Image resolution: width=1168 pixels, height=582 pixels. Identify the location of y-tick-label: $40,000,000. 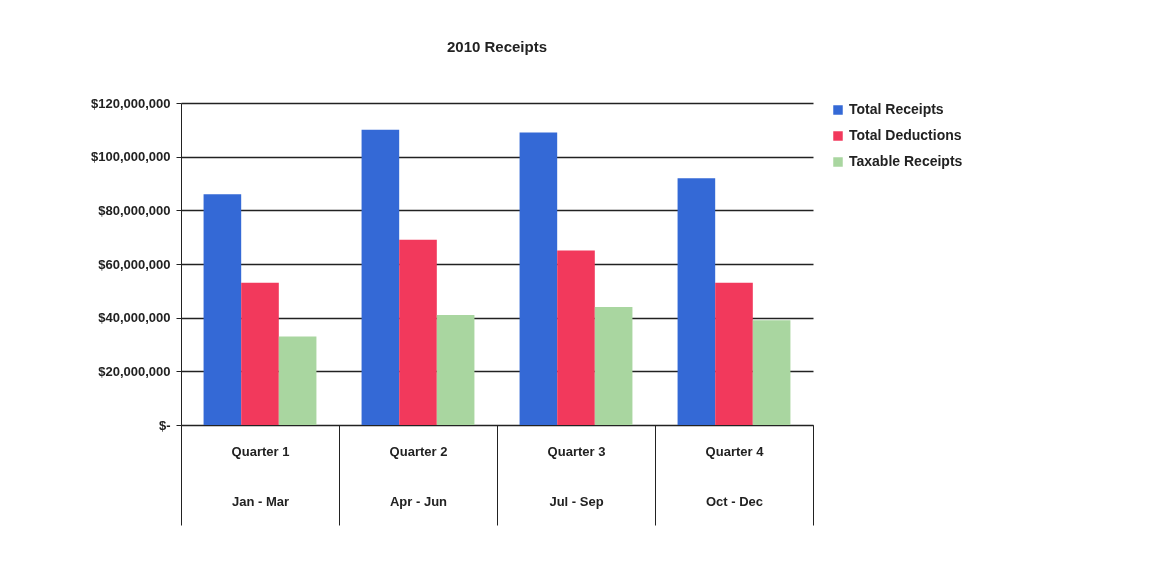
(134, 318).